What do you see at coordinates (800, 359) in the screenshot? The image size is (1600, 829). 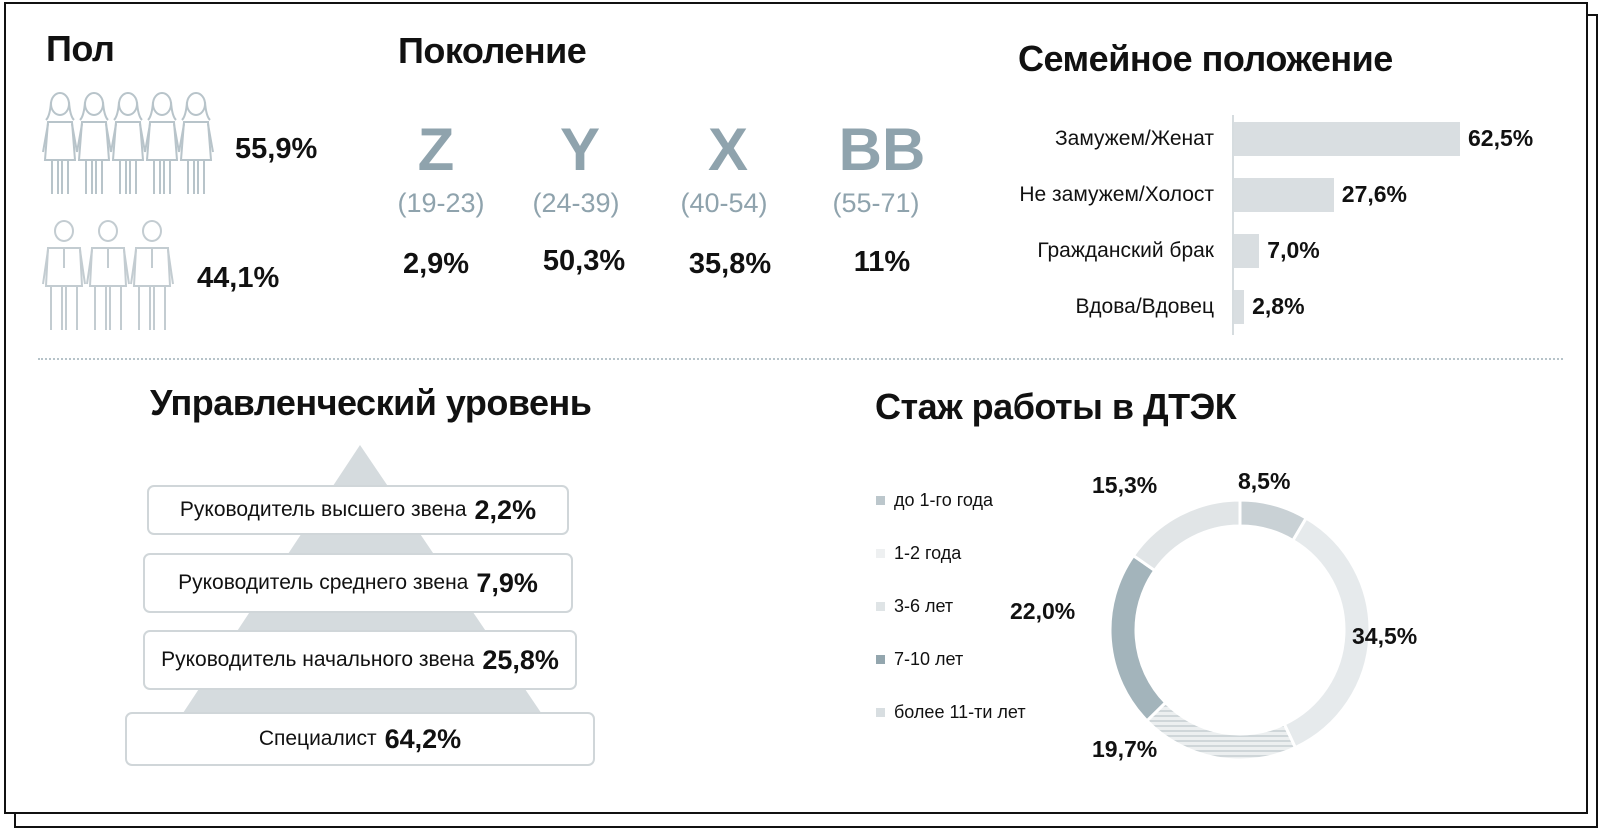 I see `section-divider` at bounding box center [800, 359].